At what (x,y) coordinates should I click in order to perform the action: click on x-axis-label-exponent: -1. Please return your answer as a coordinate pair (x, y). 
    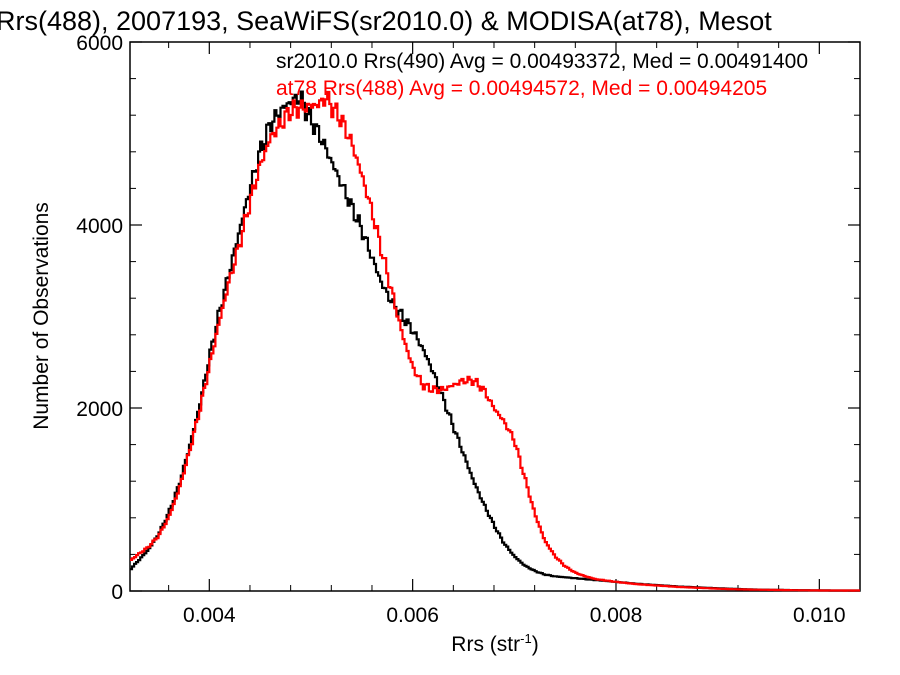
    Looking at the image, I should click on (526, 638).